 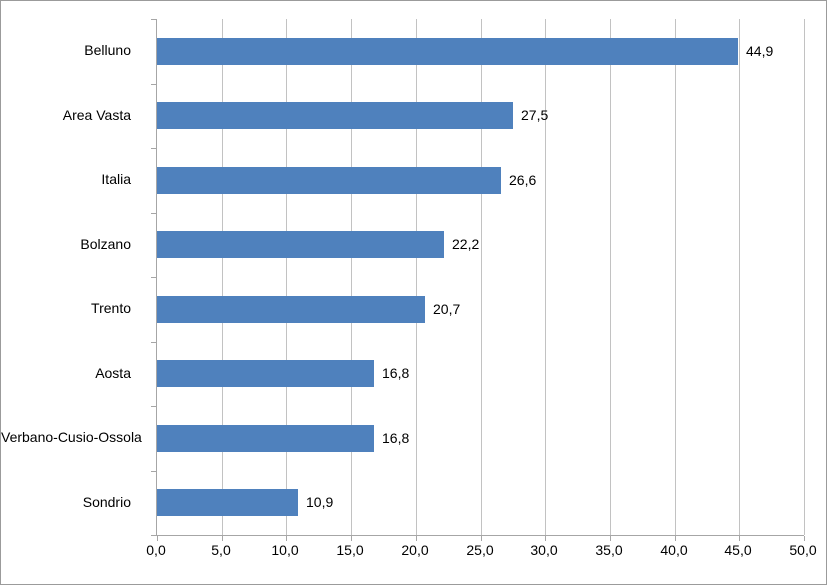 I want to click on bar-sondrio, so click(x=227, y=502).